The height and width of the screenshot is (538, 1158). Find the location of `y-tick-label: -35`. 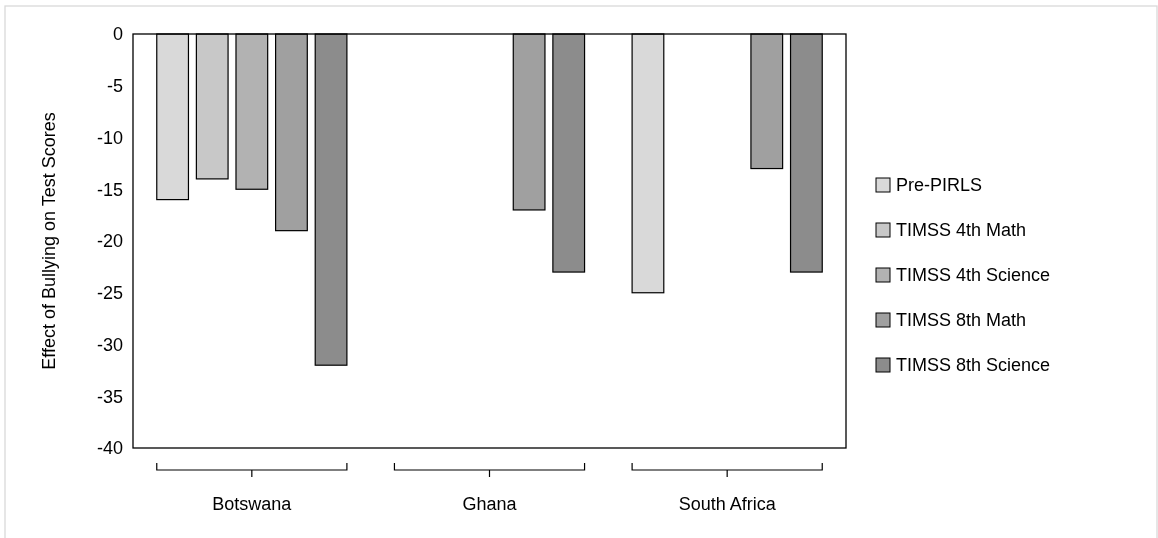

y-tick-label: -35 is located at coordinates (109, 396).